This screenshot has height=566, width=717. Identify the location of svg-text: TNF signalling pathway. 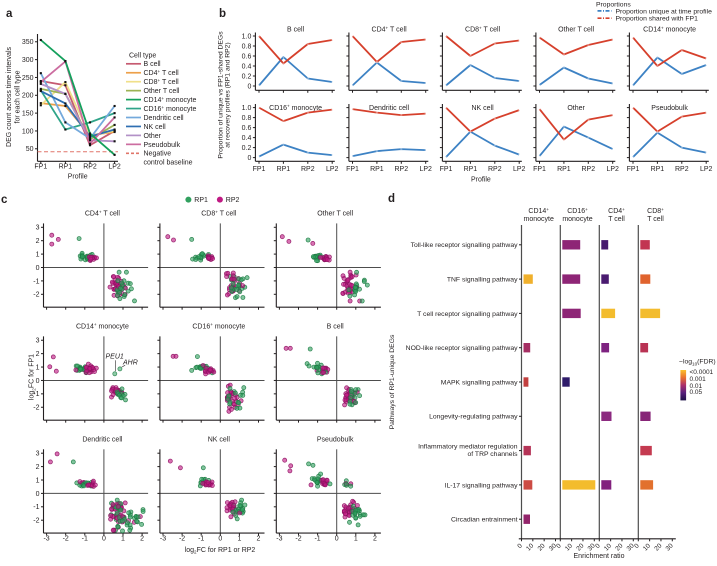
(482, 280).